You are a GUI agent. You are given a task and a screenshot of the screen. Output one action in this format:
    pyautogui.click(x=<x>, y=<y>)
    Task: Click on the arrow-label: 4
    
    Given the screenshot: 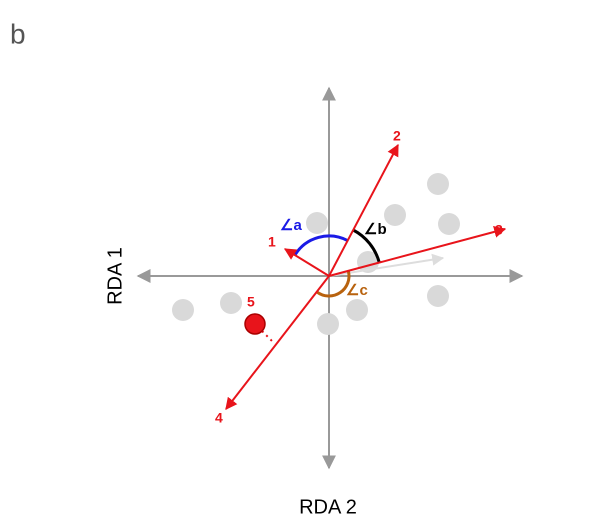 What is the action you would take?
    pyautogui.click(x=219, y=418)
    